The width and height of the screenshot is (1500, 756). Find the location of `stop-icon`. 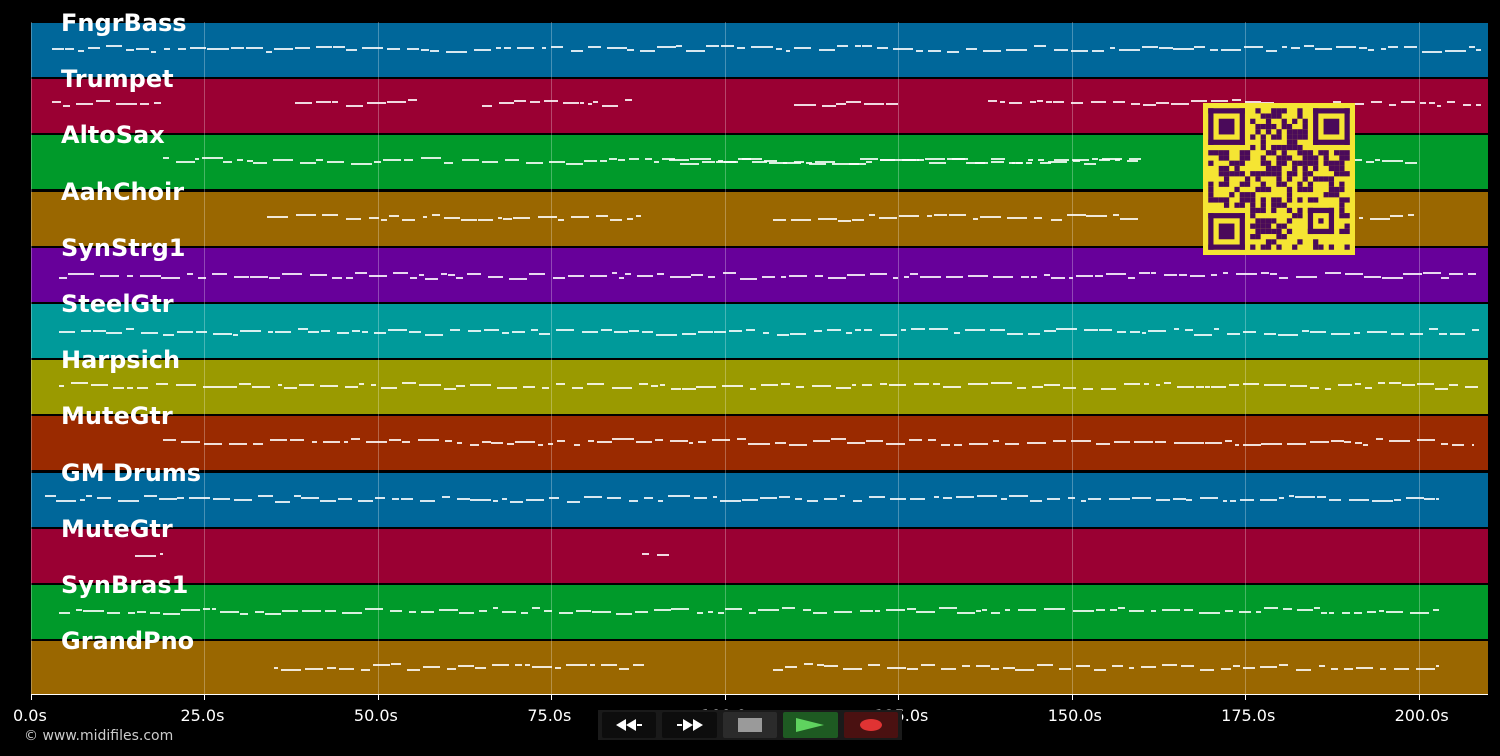

stop-icon is located at coordinates (750, 725).